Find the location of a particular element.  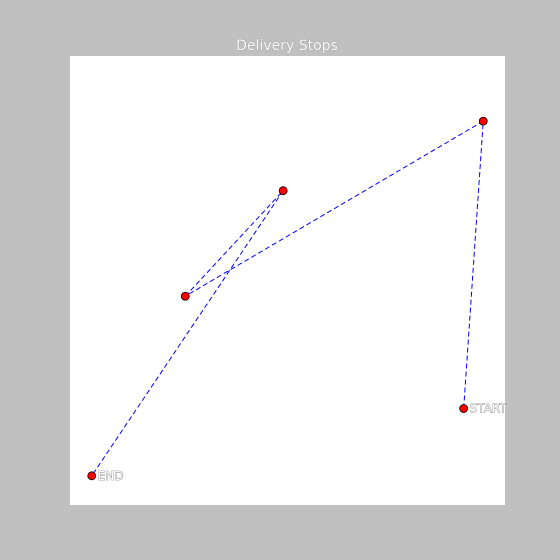

route-segment is located at coordinates (473, 265).